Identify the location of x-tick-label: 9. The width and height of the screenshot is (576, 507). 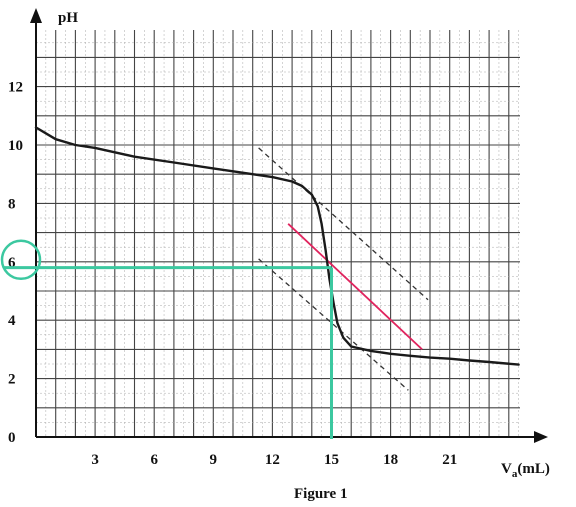
(214, 460).